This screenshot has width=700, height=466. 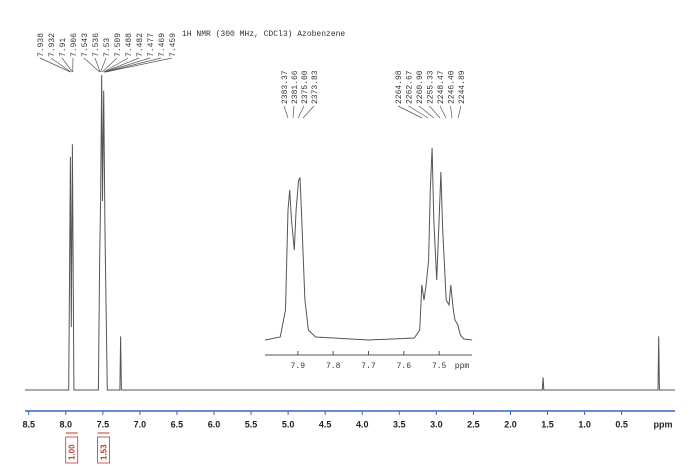 What do you see at coordinates (305, 87) in the screenshot?
I see `peak-label: 2375.00` at bounding box center [305, 87].